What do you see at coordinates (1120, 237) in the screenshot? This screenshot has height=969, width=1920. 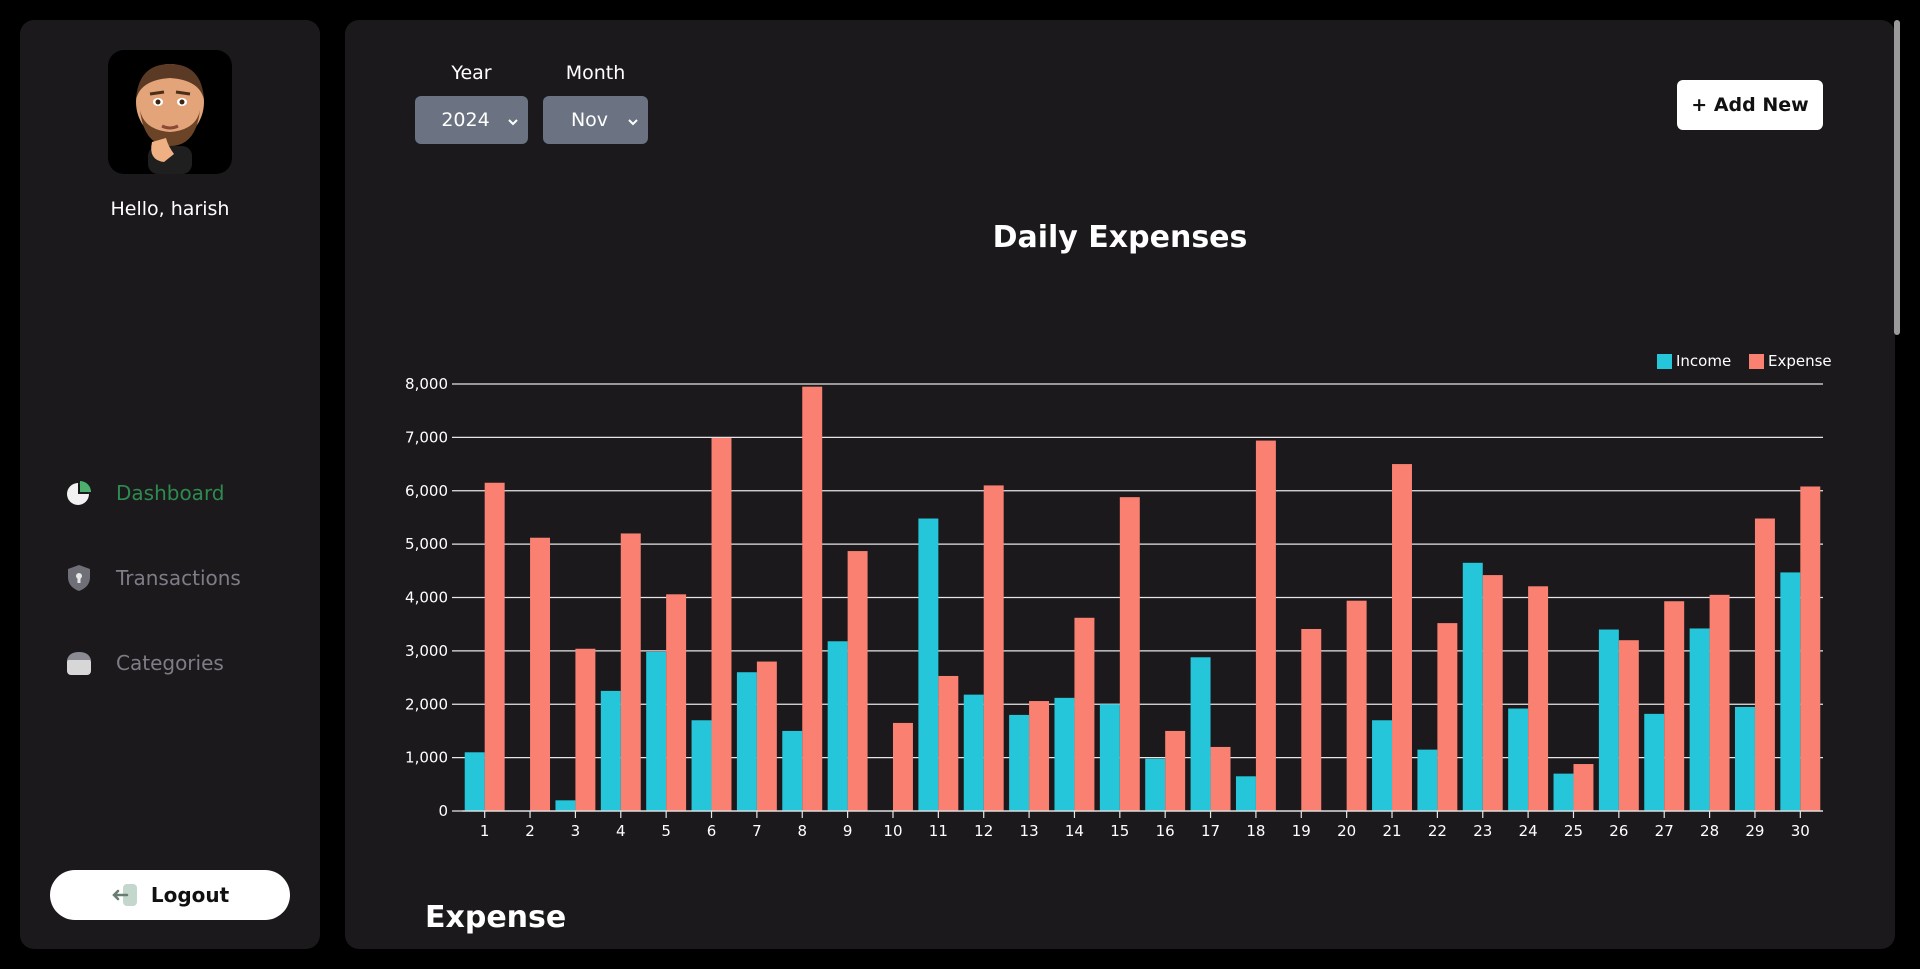 I see `chart-title: Daily Expenses` at bounding box center [1120, 237].